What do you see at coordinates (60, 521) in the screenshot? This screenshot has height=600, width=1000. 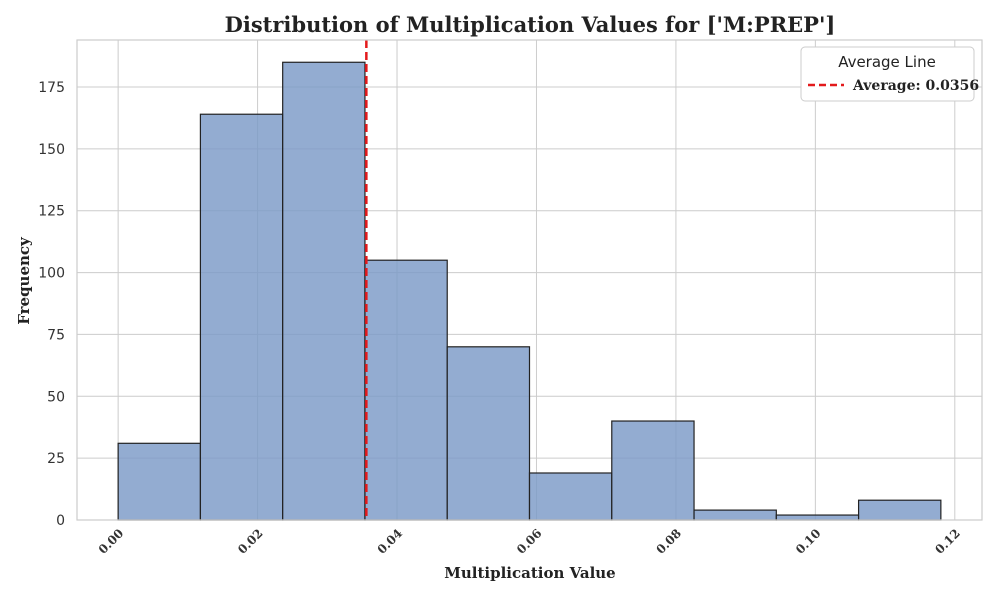 I see `y-tick-label: 0` at bounding box center [60, 521].